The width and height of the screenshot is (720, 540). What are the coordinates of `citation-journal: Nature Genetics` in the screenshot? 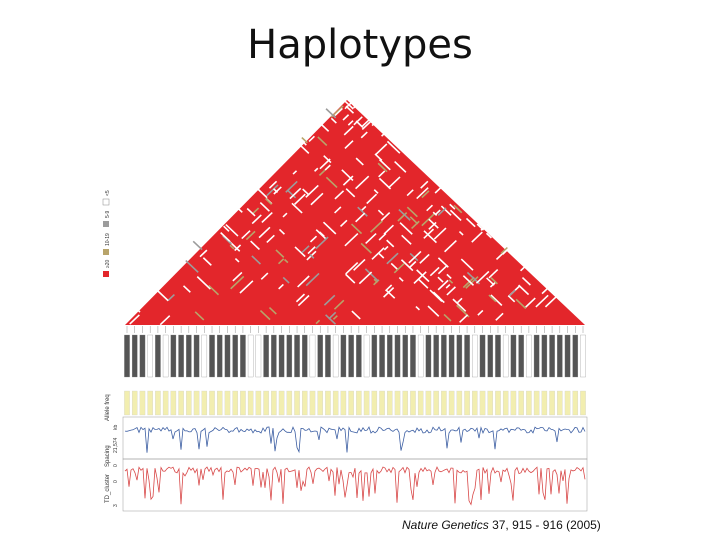 It's located at (445, 525).